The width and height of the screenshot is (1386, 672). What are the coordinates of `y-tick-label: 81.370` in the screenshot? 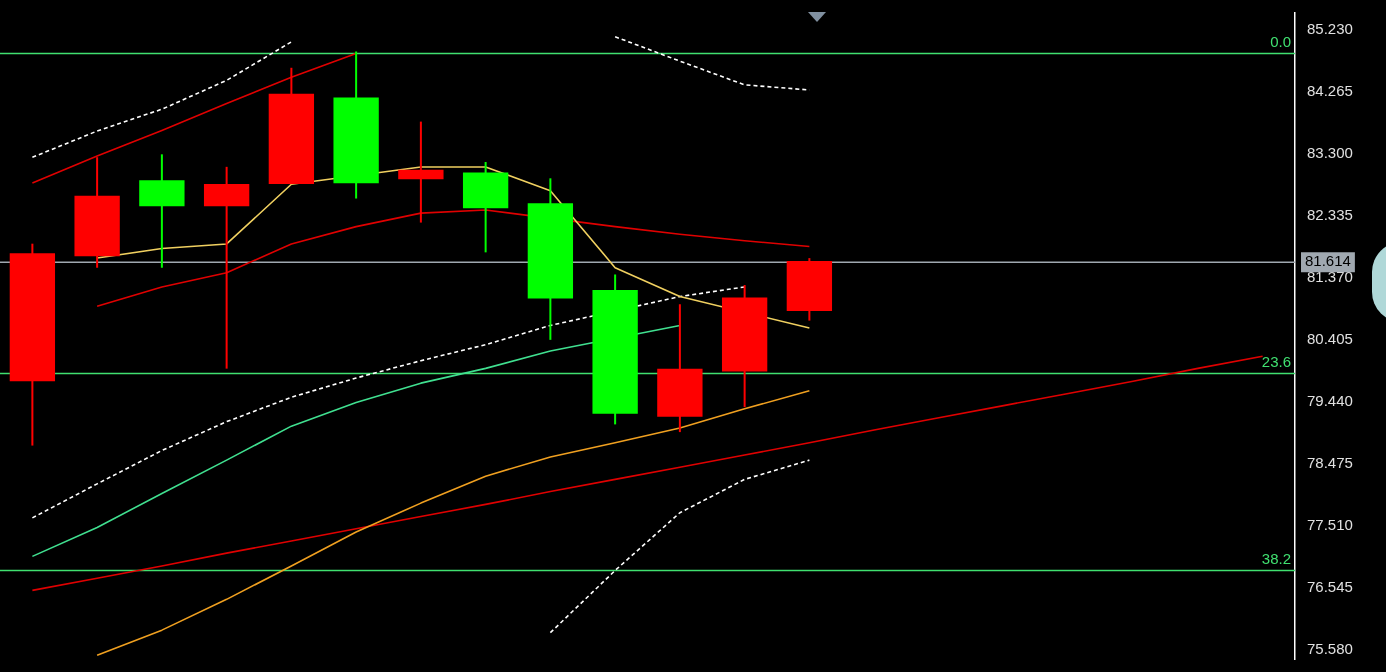 It's located at (1330, 277).